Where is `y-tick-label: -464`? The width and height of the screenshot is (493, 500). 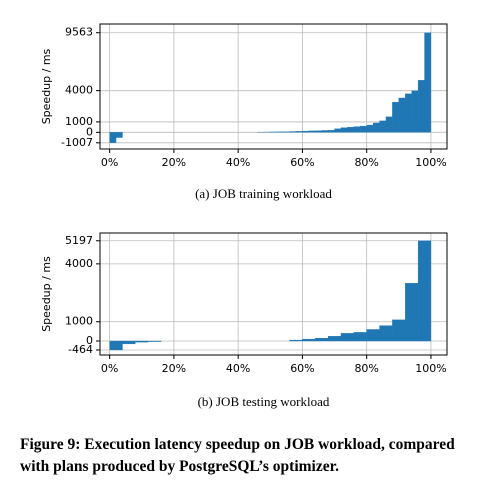
y-tick-label: -464 is located at coordinates (80, 349).